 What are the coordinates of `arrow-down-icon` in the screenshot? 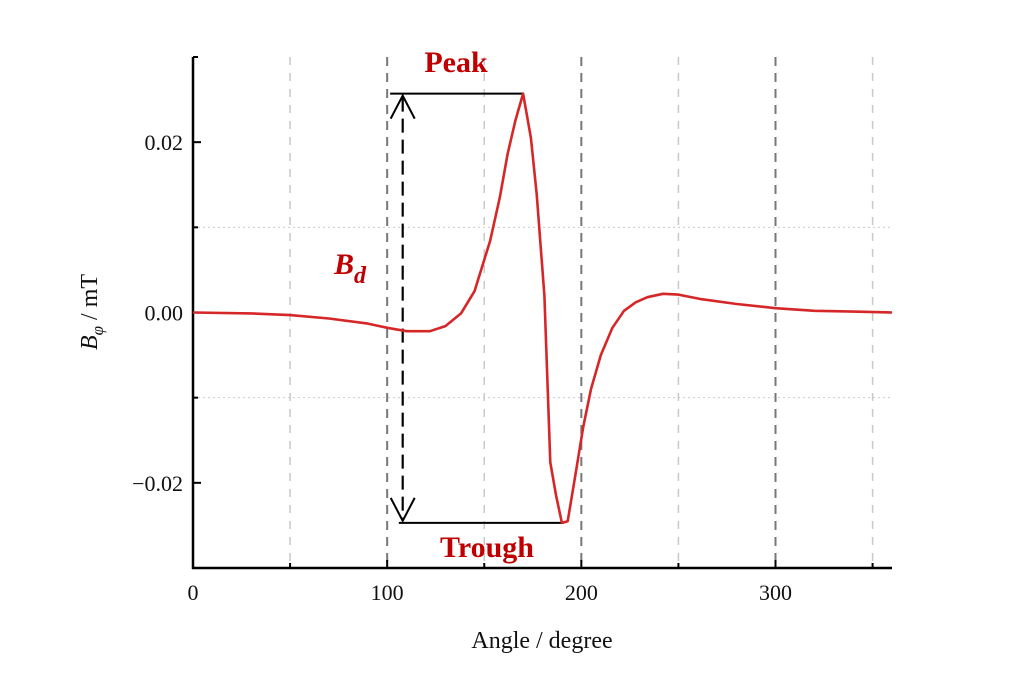 It's located at (402, 510).